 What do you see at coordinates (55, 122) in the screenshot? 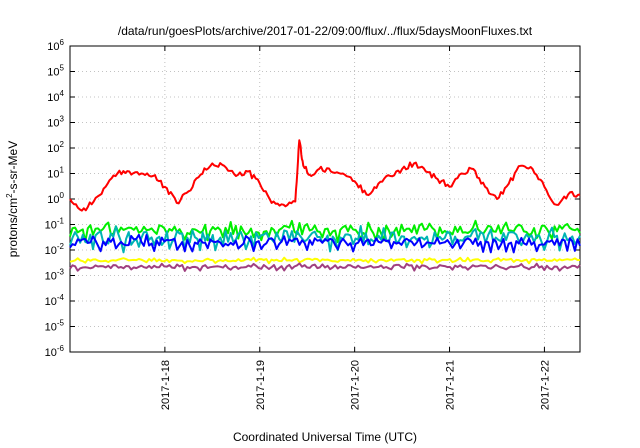
I see `y-tick-label: 10³` at bounding box center [55, 122].